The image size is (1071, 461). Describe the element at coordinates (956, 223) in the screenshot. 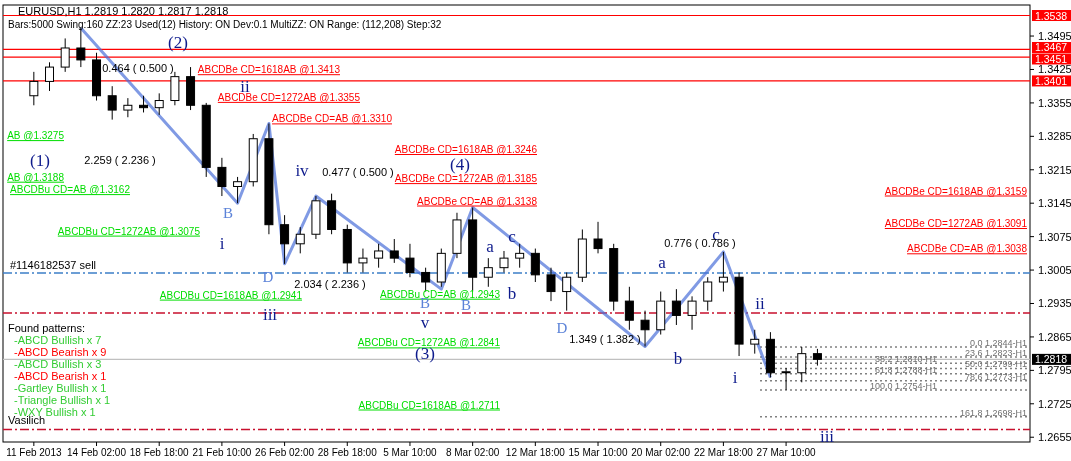

I see `annotation: ABCDBe CD=1272AB @1.3091` at that location.